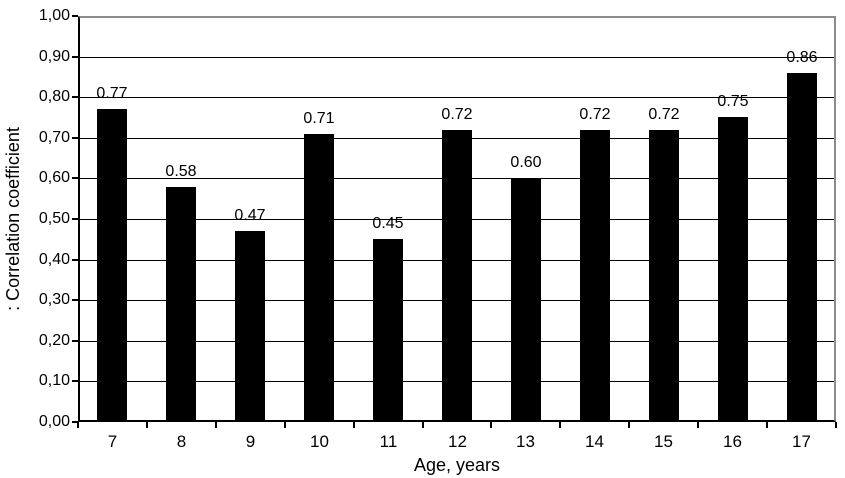  What do you see at coordinates (250, 441) in the screenshot?
I see `x-tick-label: 9` at bounding box center [250, 441].